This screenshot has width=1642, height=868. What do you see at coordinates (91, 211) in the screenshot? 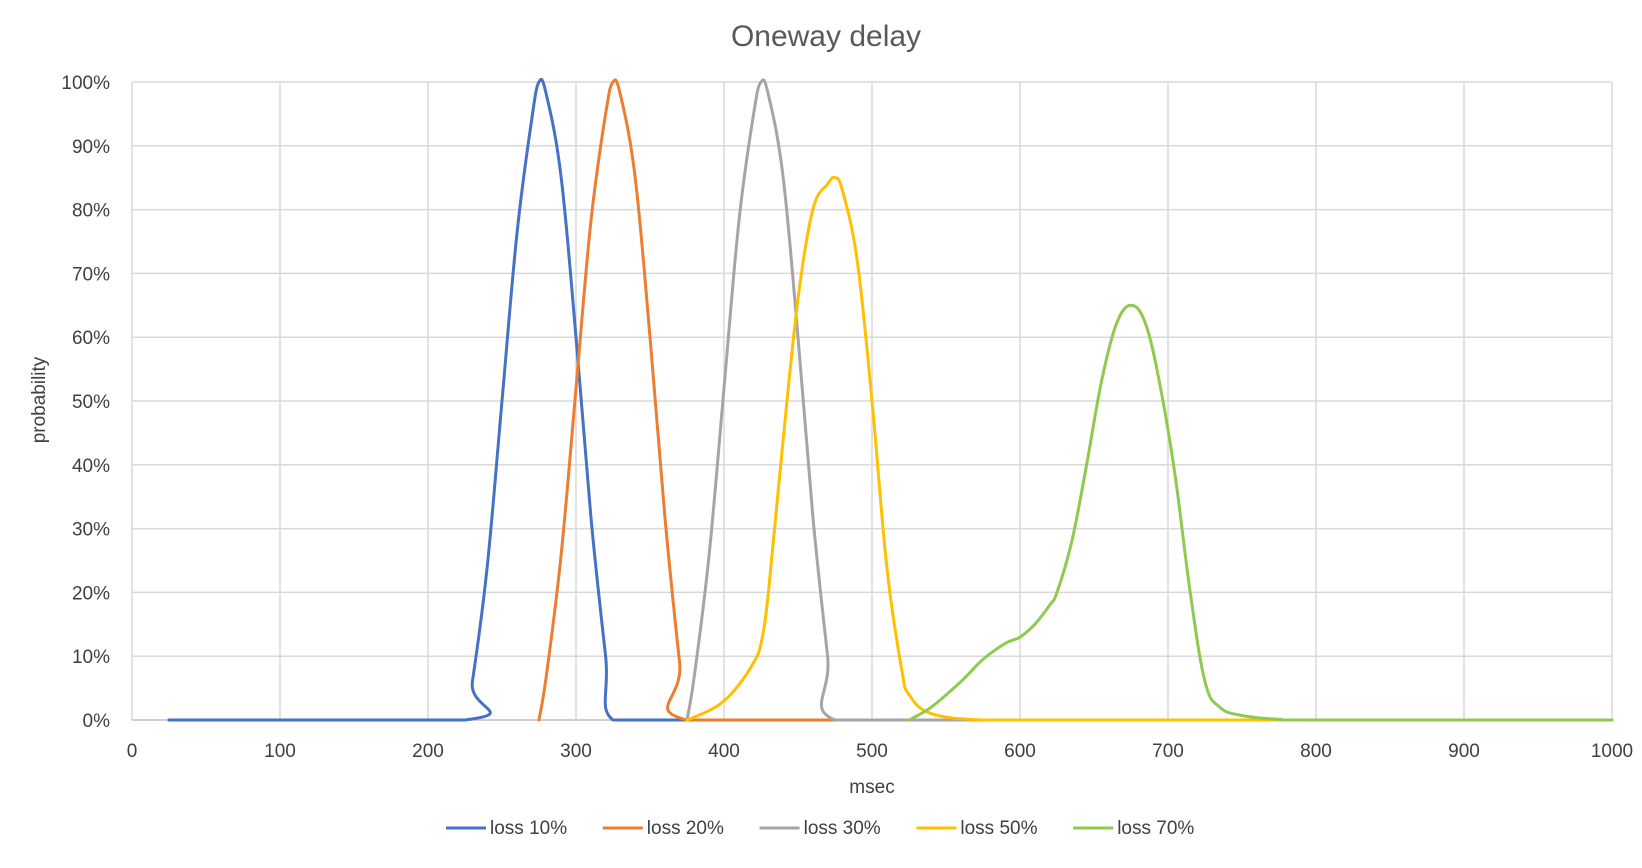
I see `y-tick-label: 80%` at bounding box center [91, 211].